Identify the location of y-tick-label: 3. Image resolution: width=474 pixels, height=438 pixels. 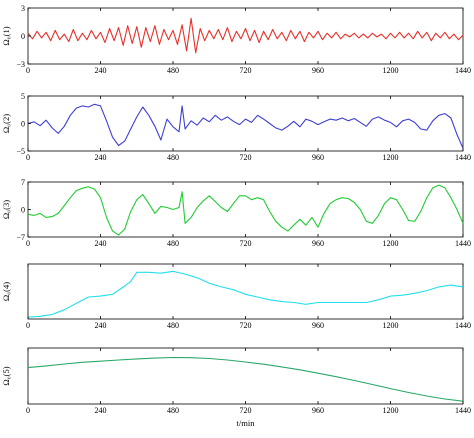
(23, 8).